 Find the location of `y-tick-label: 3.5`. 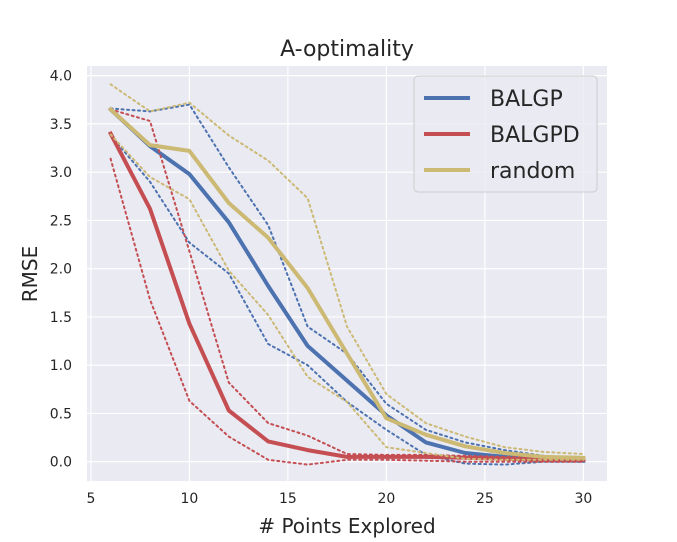

y-tick-label: 3.5 is located at coordinates (61, 125).